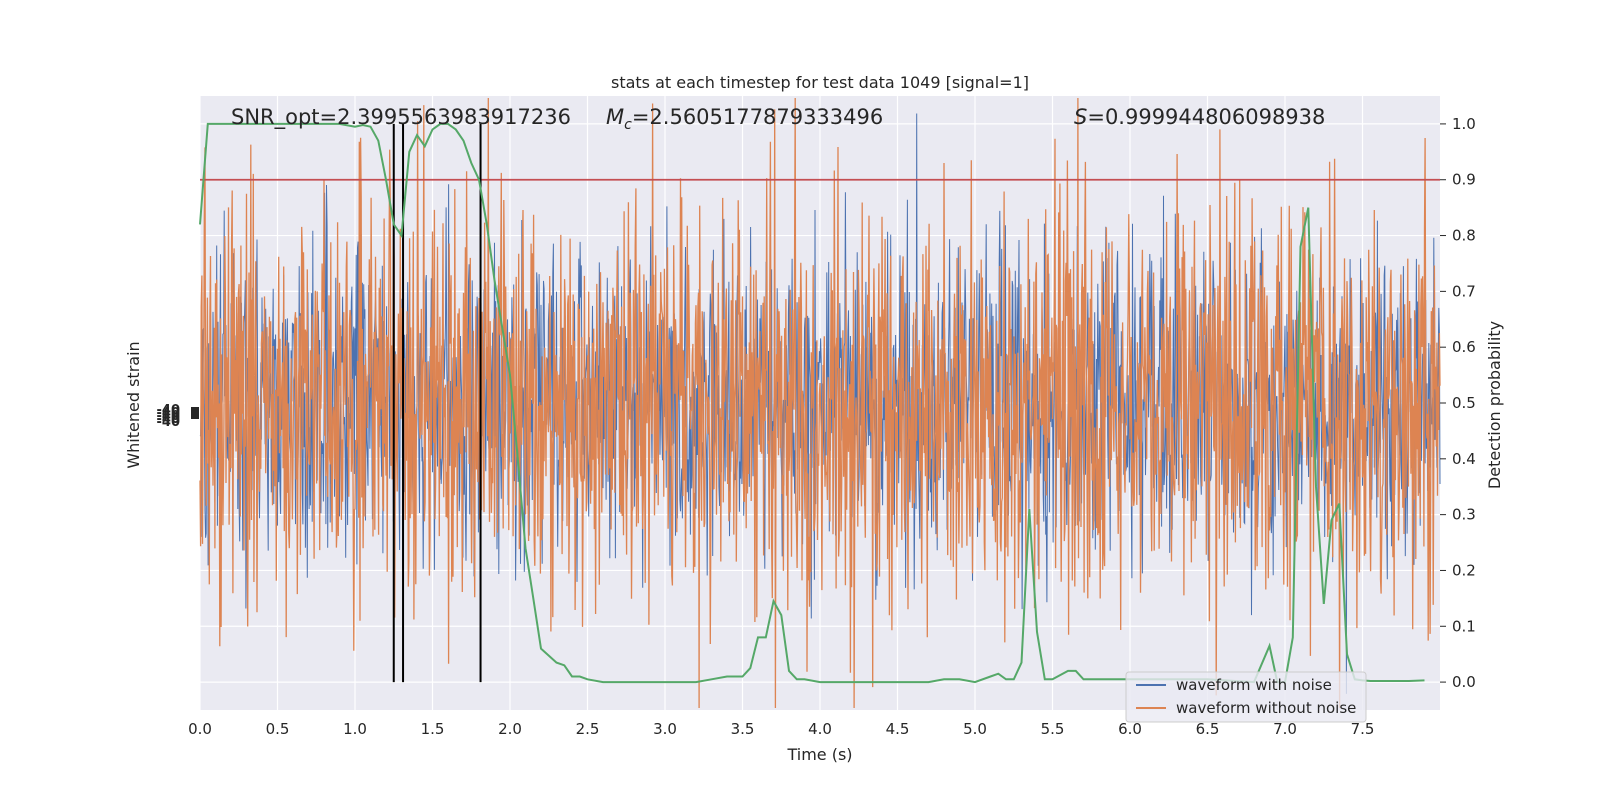  I want to click on chirp-mass-annotation: Mc=2.5605177879333496, so click(744, 119).